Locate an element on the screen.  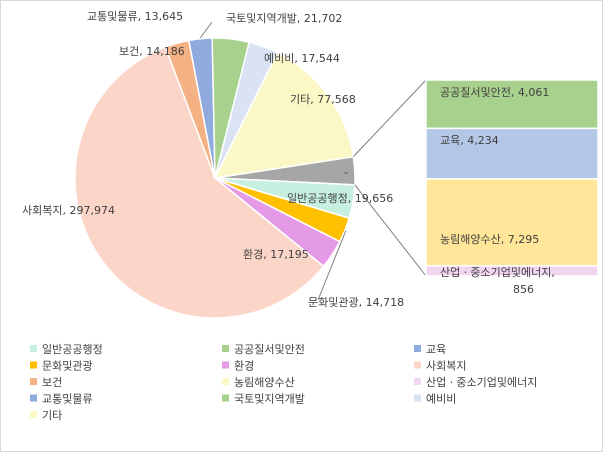
legend-item-일반공공행정: 일반공공행정 is located at coordinates (66, 349).